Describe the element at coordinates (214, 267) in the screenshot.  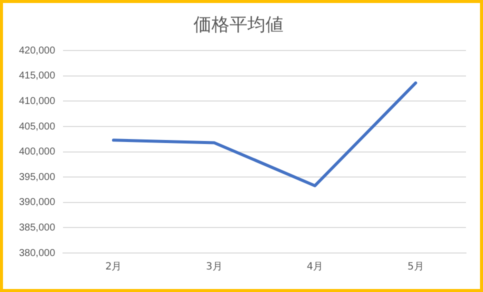
I see `x-tick-label: 3月` at that location.